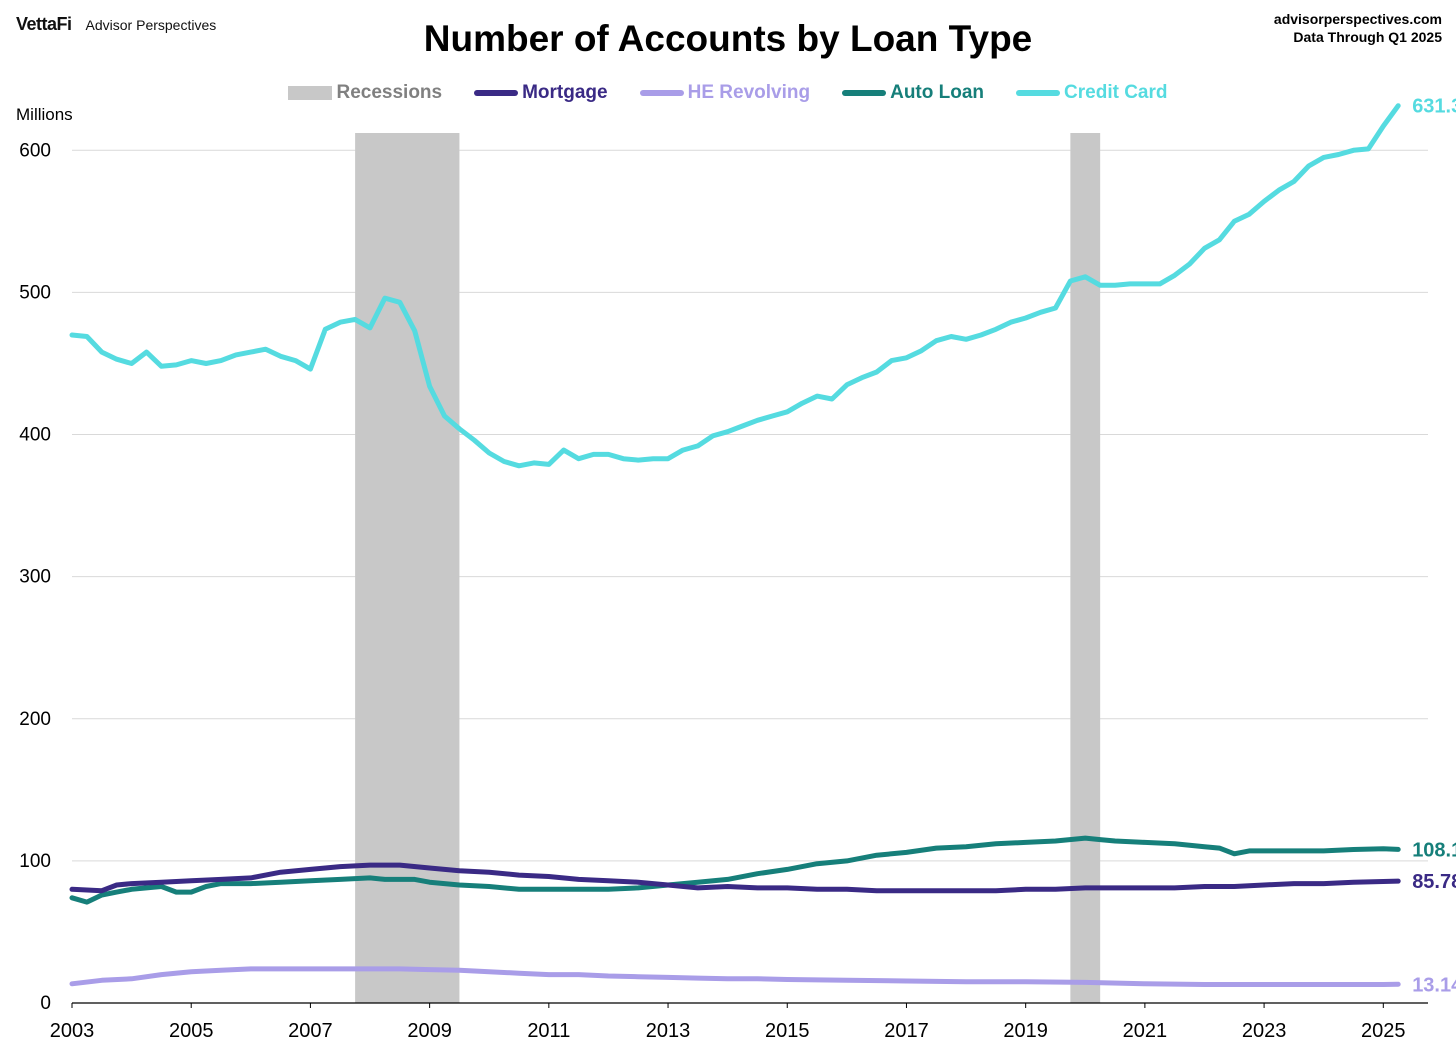 The height and width of the screenshot is (1057, 1456). I want to click on legend-item-auto-loan: Auto Loan, so click(913, 93).